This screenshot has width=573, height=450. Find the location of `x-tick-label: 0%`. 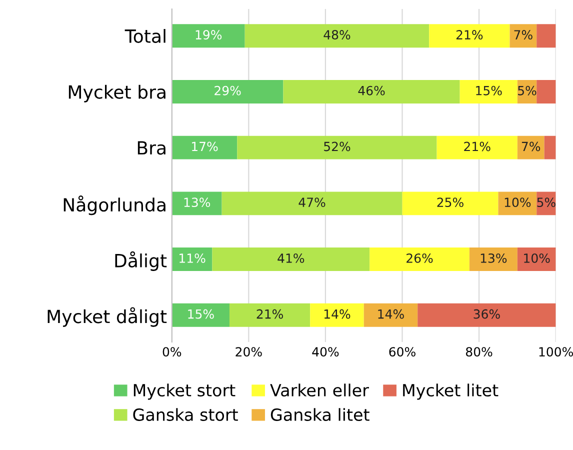

x-tick-label: 0% is located at coordinates (172, 352).